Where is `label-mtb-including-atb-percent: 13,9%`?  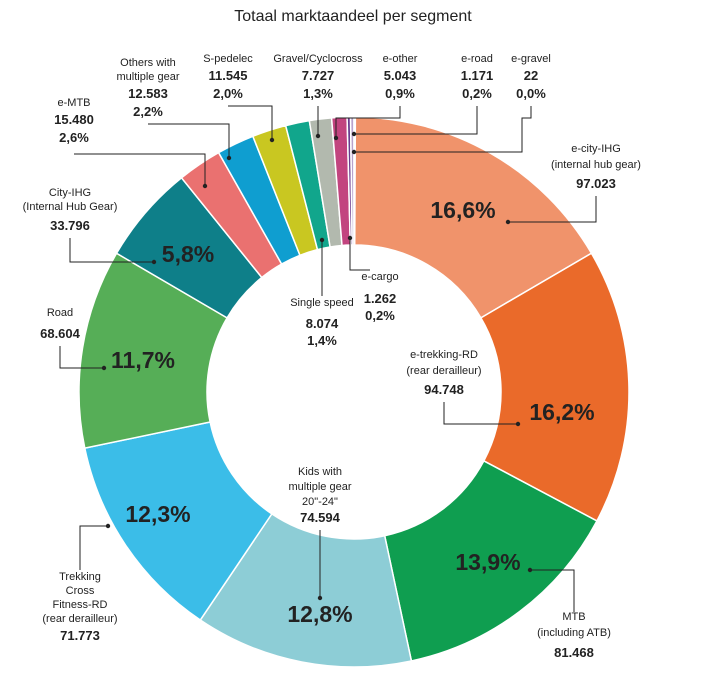
label-mtb-including-atb-percent: 13,9% is located at coordinates (487, 562).